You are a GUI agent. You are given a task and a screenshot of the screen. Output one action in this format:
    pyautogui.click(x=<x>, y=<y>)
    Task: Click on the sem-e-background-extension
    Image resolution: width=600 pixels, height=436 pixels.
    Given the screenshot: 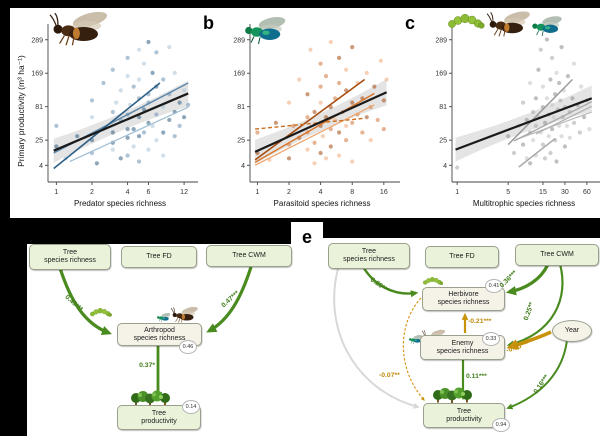 What is the action you would take?
    pyautogui.click(x=461, y=243)
    